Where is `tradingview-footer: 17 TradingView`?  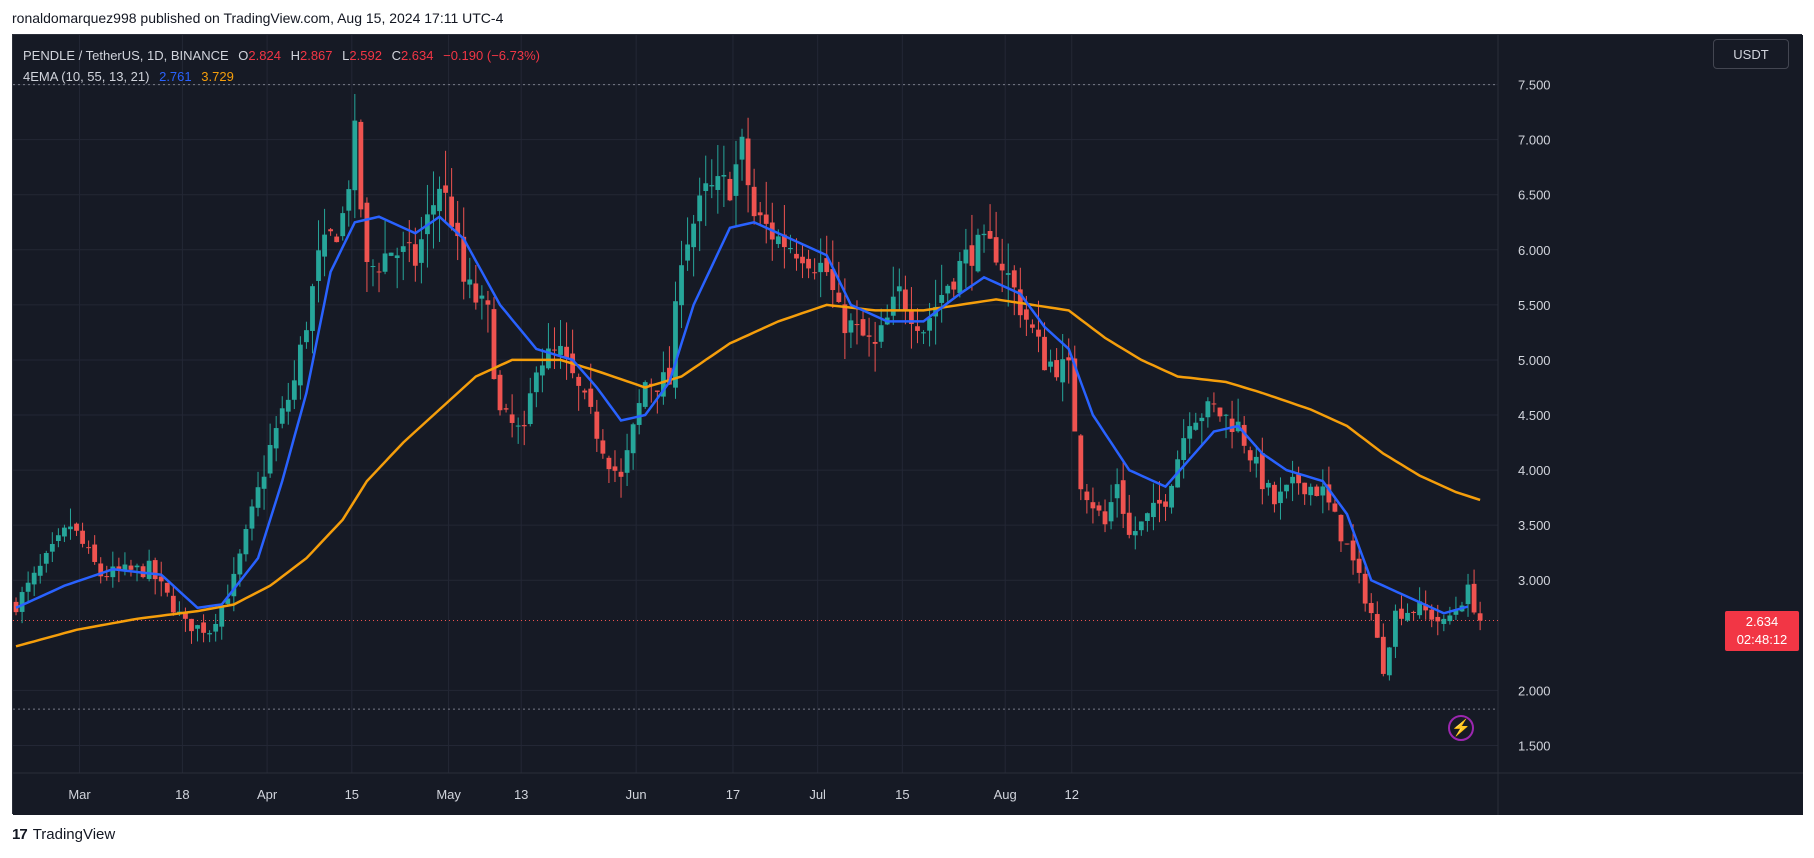
tradingview-footer: 17 TradingView is located at coordinates (63, 834).